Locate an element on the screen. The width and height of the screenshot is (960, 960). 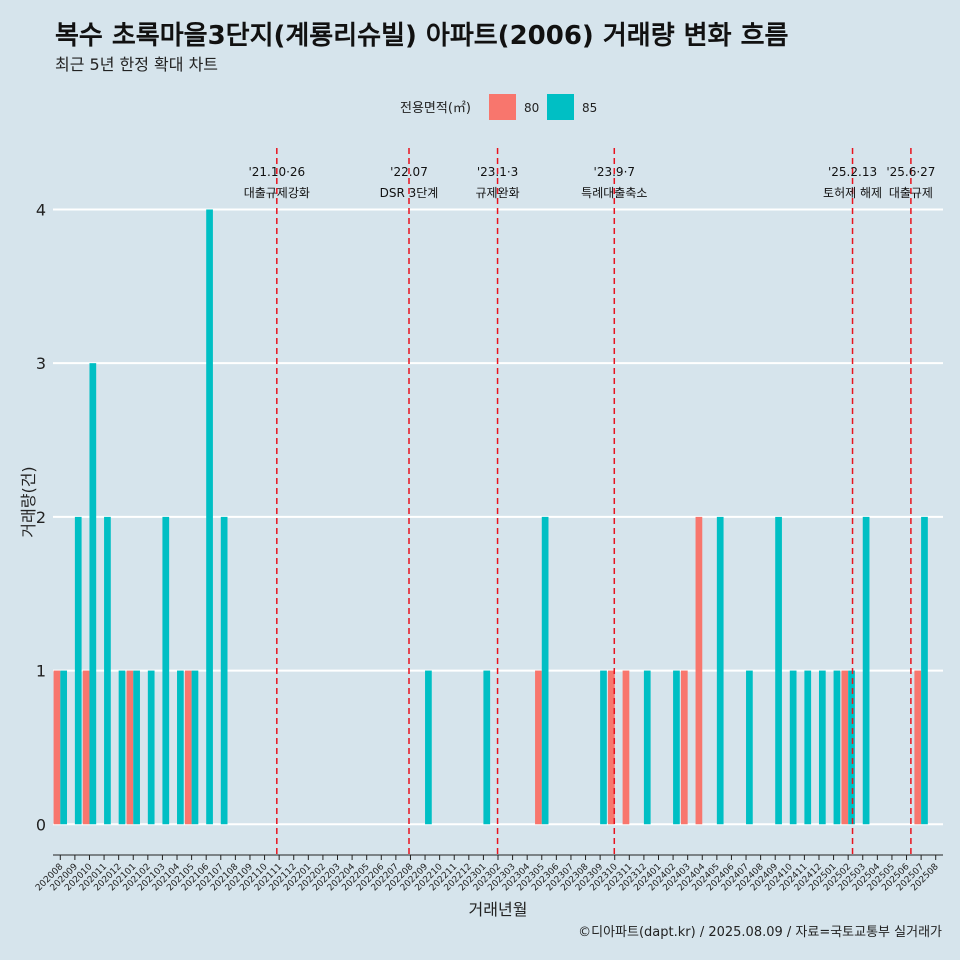
event-date: '22.07 is located at coordinates (409, 172).